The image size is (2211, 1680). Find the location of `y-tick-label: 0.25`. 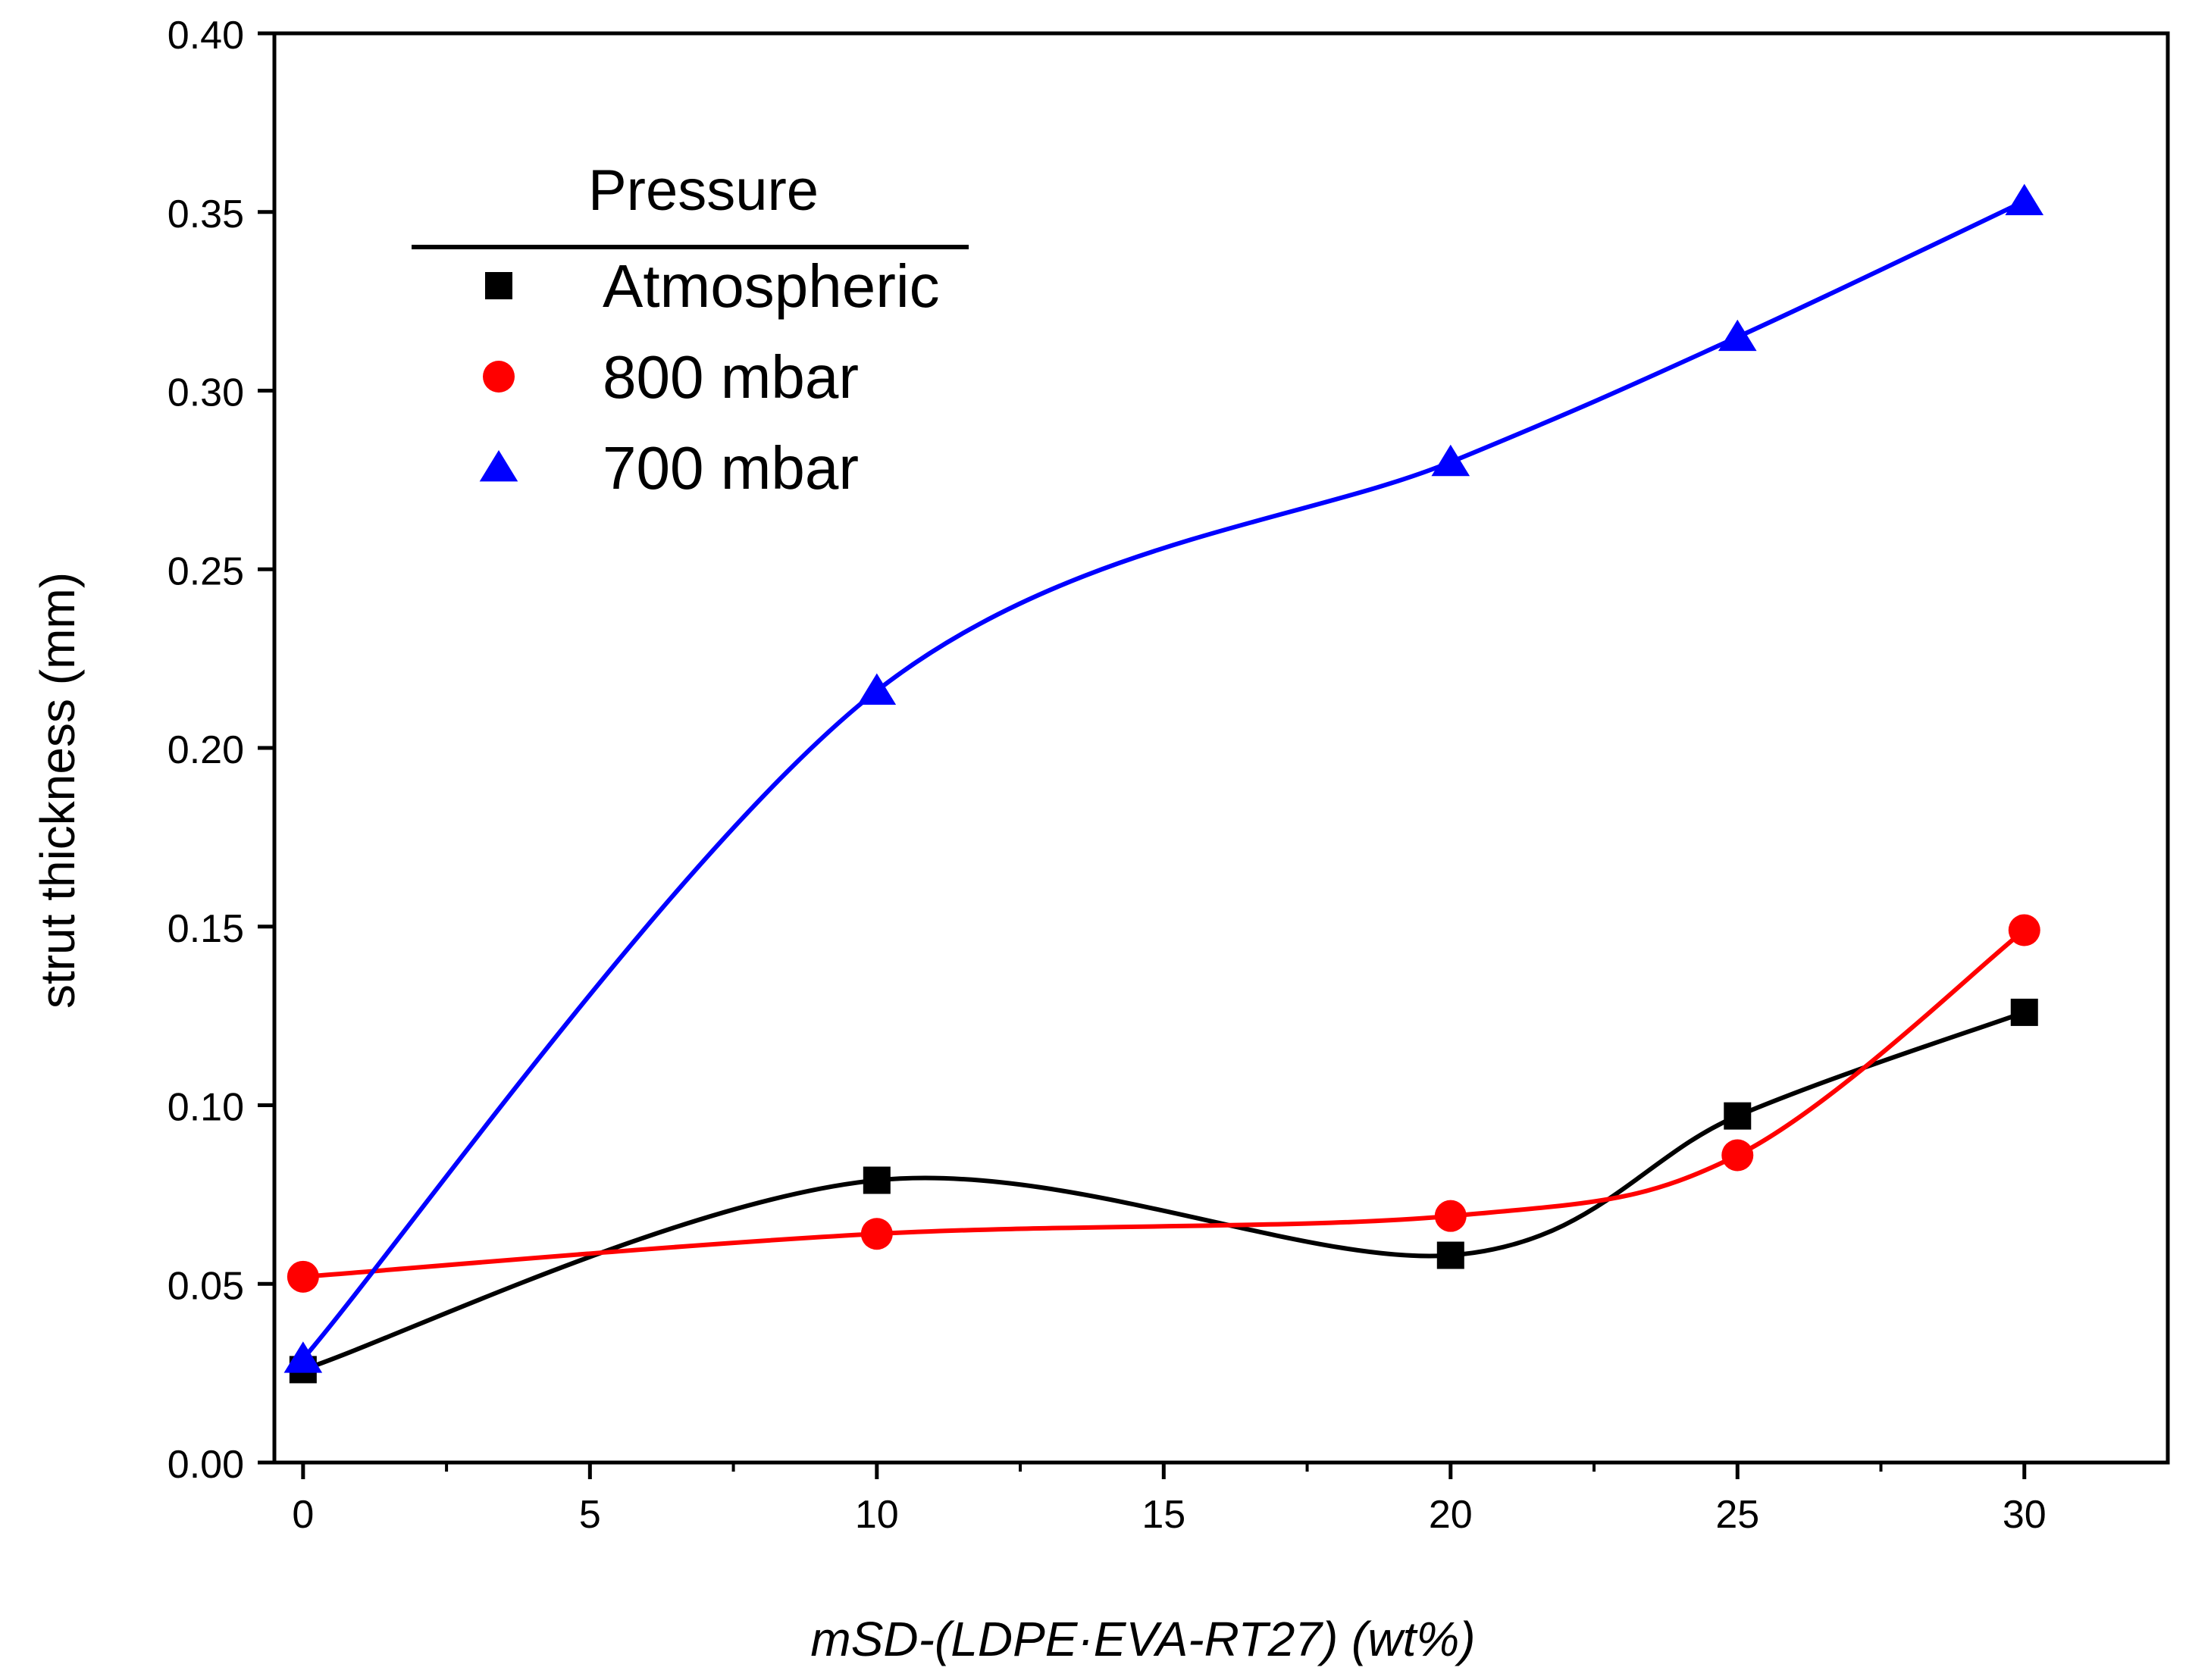

y-tick-label: 0.25 is located at coordinates (206, 571).